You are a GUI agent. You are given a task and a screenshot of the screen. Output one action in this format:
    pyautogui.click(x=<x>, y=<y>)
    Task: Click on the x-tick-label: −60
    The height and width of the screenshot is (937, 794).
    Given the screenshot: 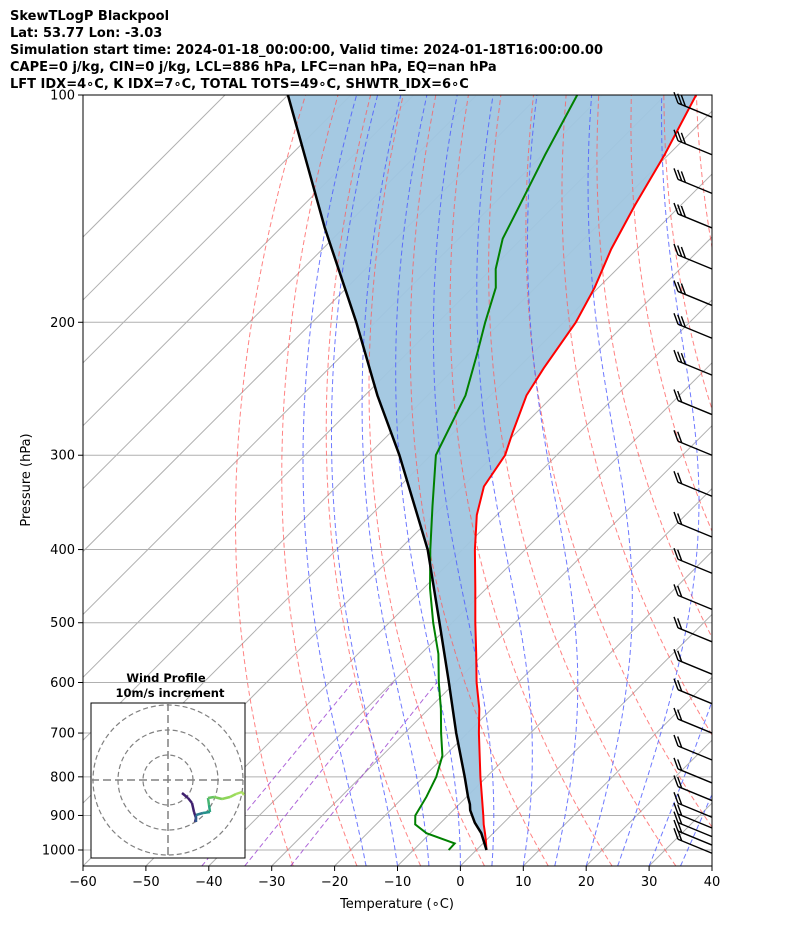 What is the action you would take?
    pyautogui.click(x=82, y=882)
    